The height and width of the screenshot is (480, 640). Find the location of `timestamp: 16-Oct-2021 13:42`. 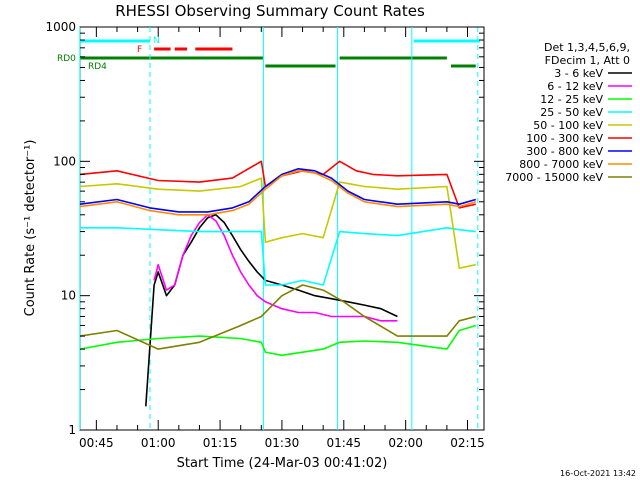

timestamp: 16-Oct-2021 13:42 is located at coordinates (598, 473).